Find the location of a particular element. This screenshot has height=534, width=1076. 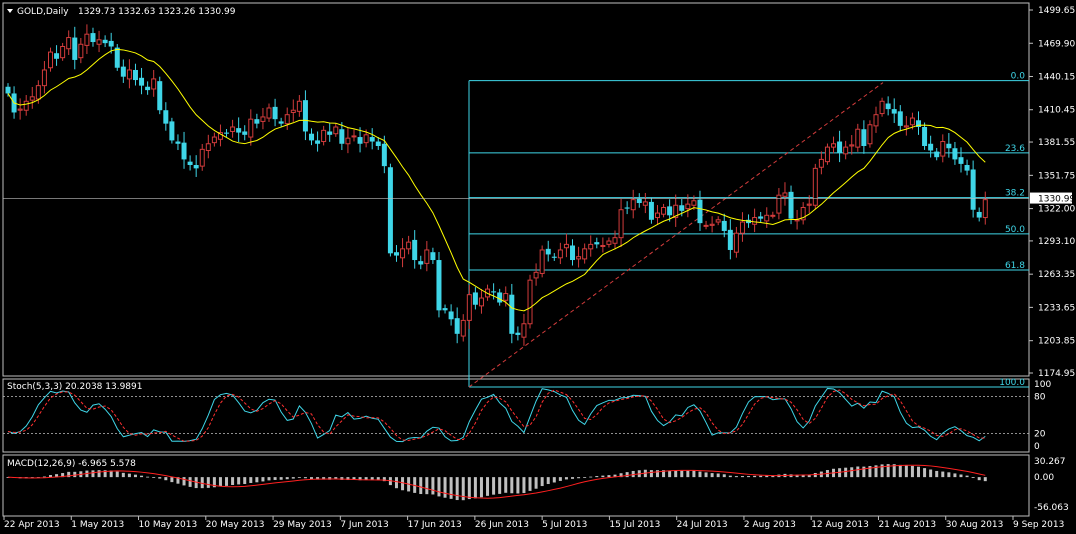

time-tick-label: 29 May 2013 is located at coordinates (302, 525).